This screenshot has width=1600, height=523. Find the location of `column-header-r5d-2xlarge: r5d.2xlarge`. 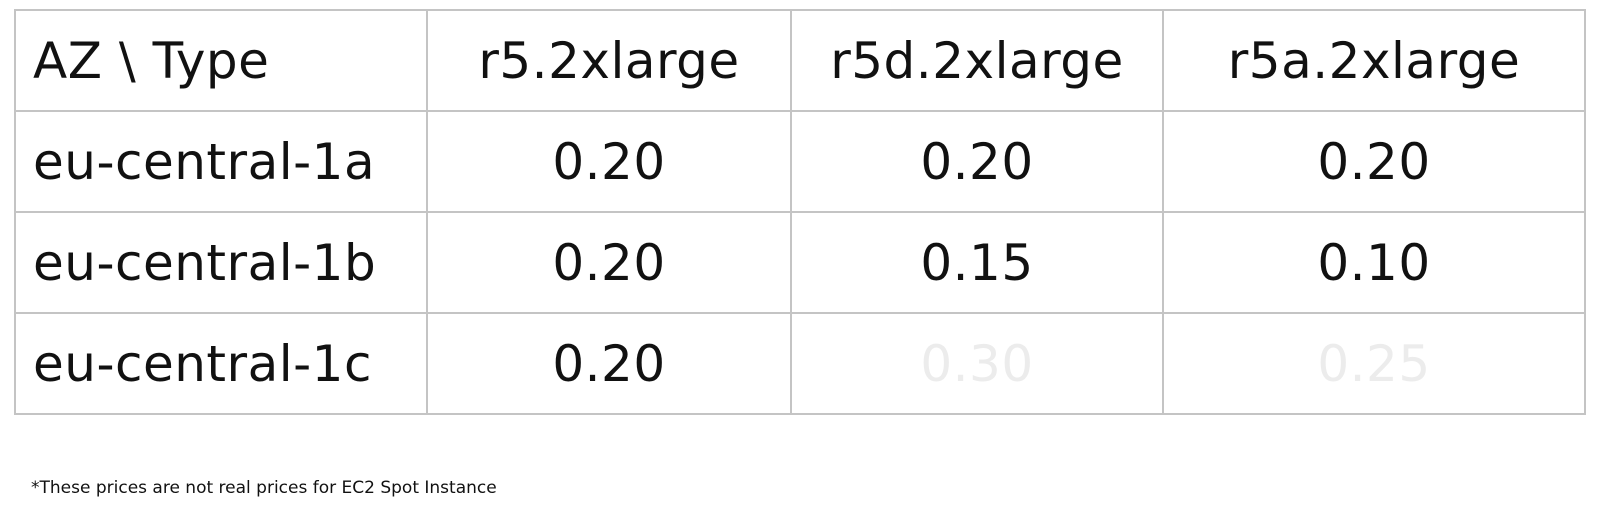

column-header-r5d-2xlarge: r5d.2xlarge is located at coordinates (977, 60).